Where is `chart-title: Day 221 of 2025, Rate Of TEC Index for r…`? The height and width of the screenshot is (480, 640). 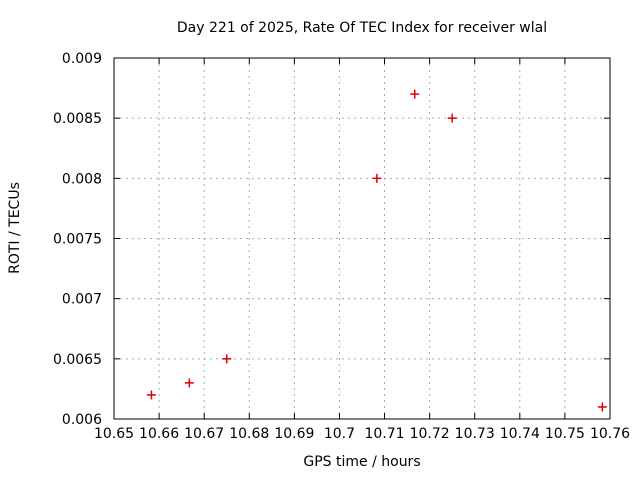
chart-title: Day 221 of 2025, Rate Of TEC Index for r… is located at coordinates (362, 28).